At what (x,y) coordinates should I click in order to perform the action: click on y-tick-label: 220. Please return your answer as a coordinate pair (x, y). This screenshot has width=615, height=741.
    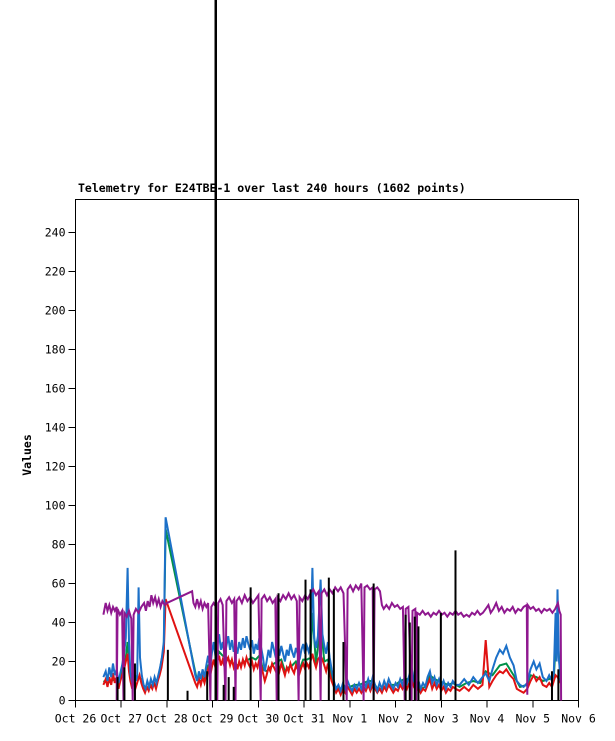
    Looking at the image, I should click on (55, 272).